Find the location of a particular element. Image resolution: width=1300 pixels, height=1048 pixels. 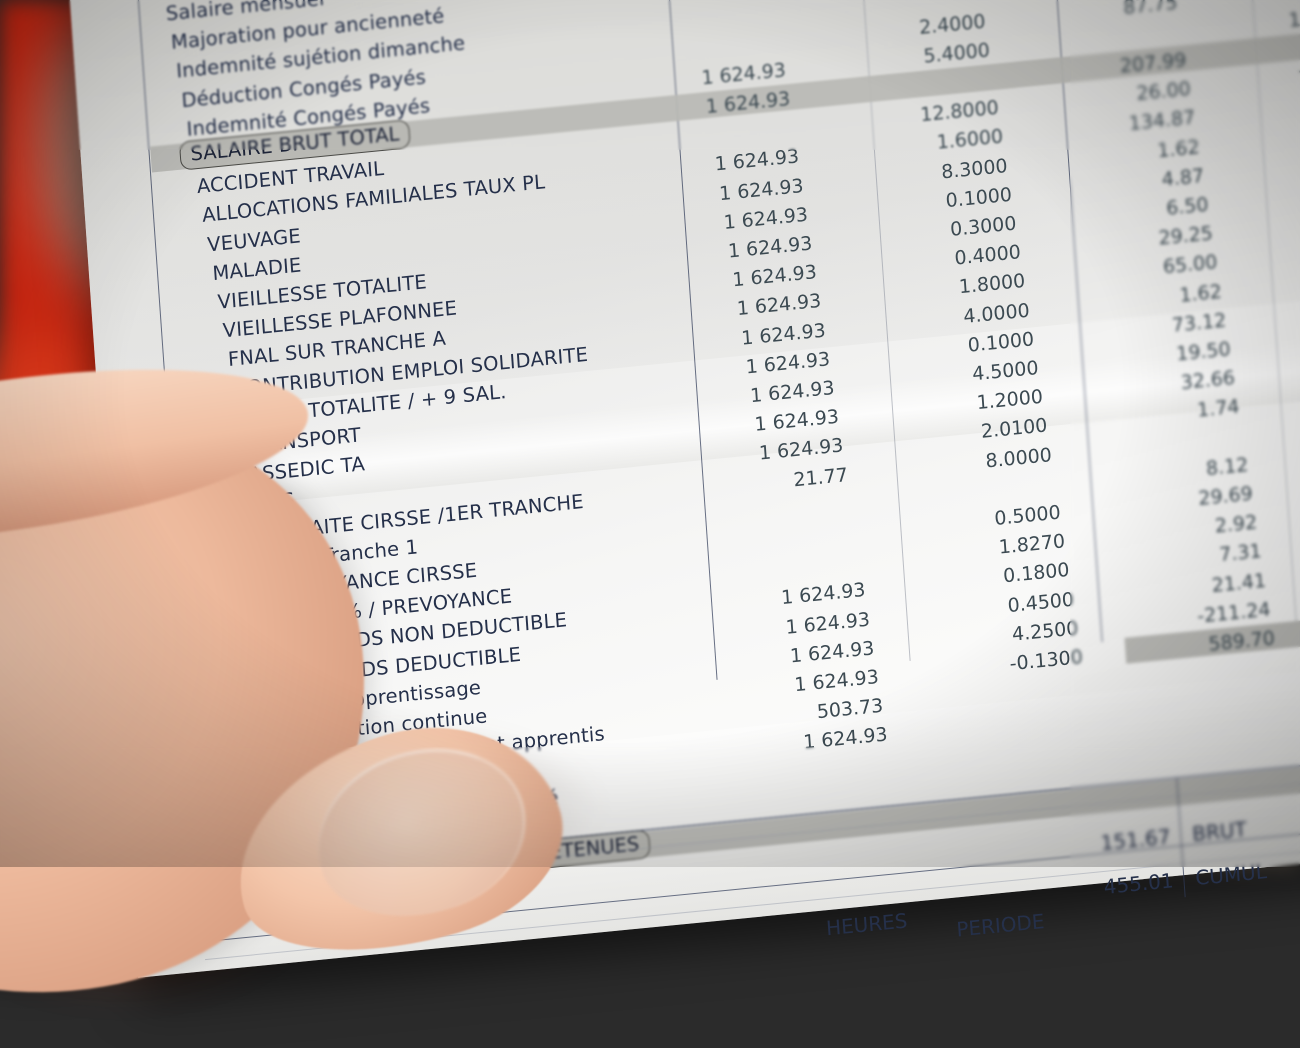

footer-cumul-label: CUMUL is located at coordinates (1231, 875).